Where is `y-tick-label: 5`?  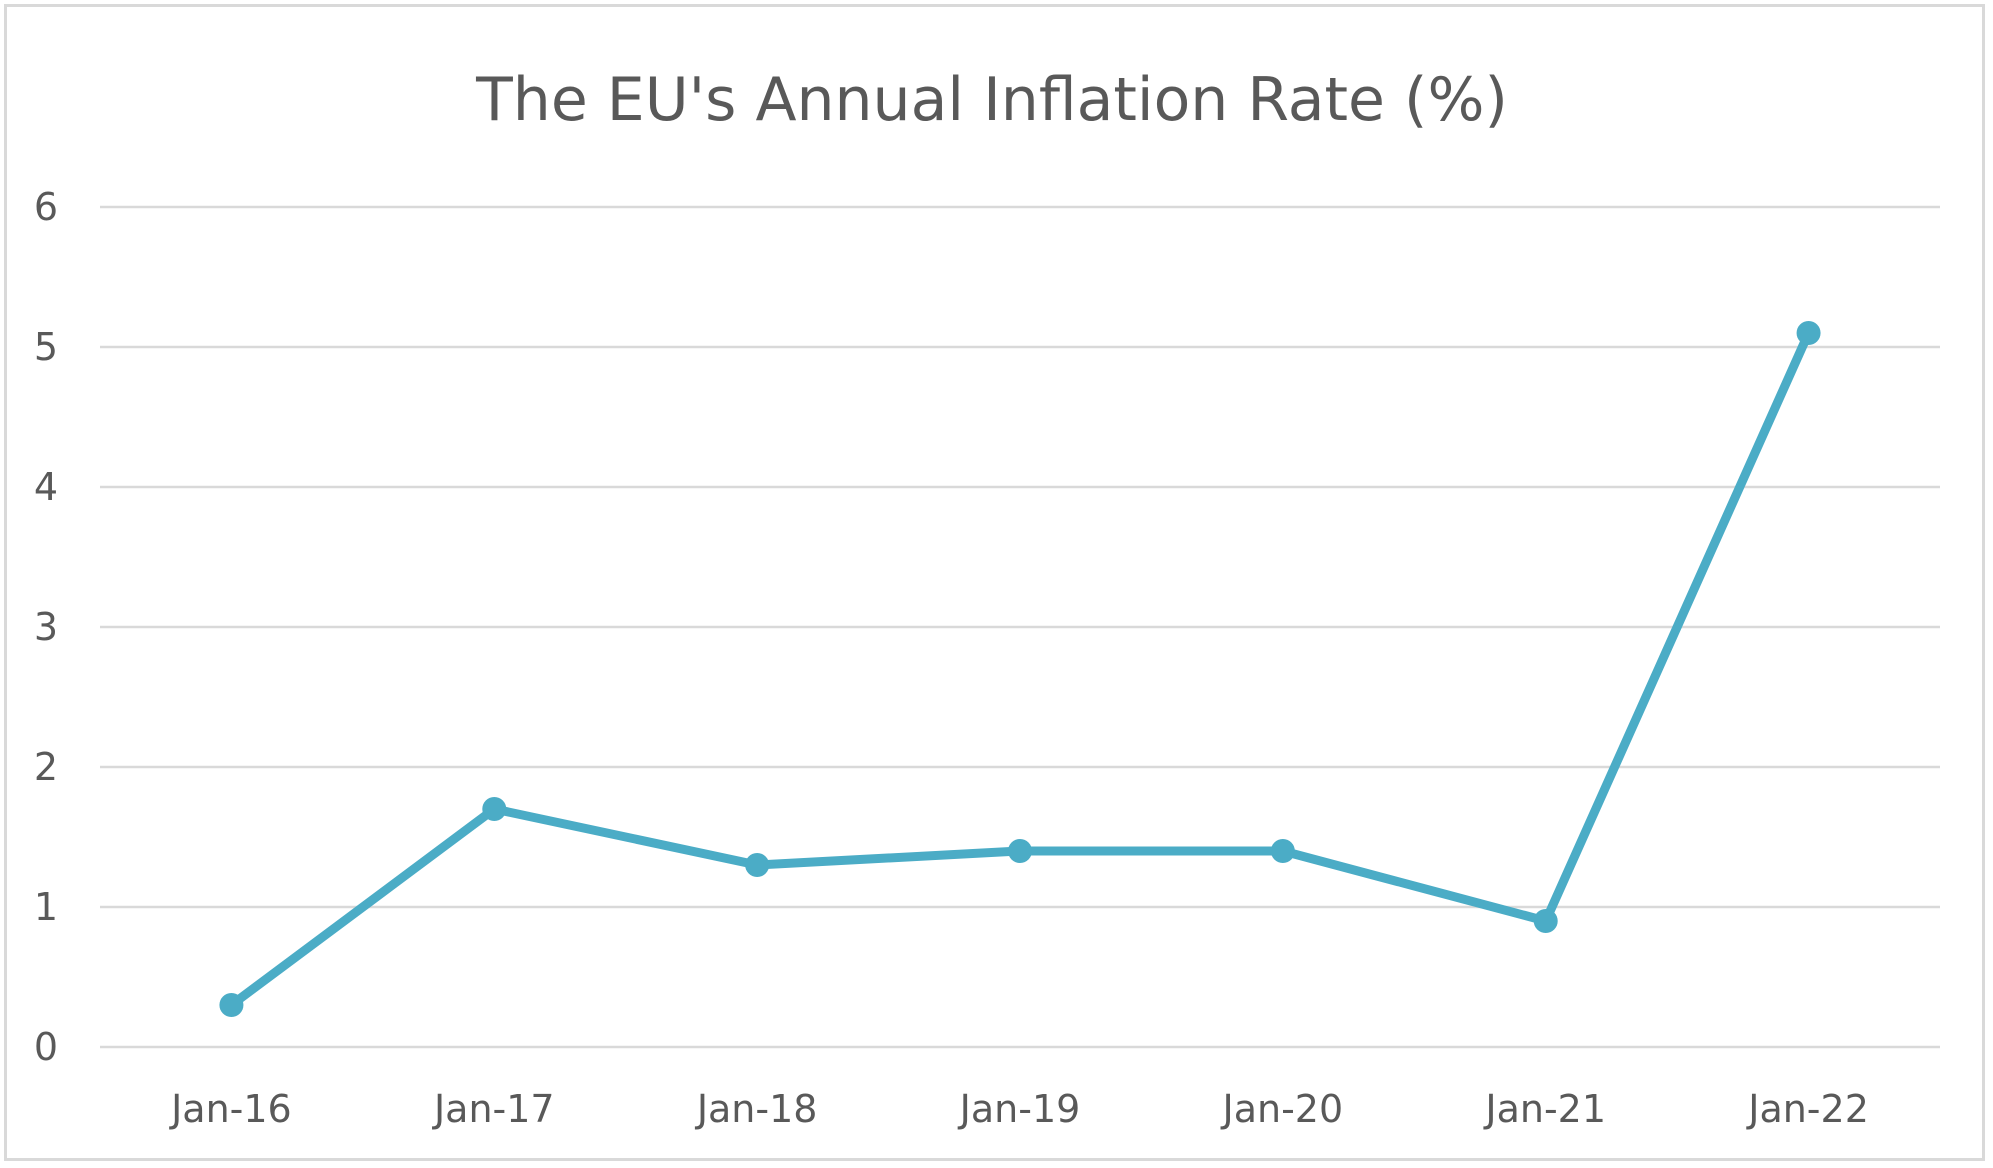 y-tick-label: 5 is located at coordinates (46, 347).